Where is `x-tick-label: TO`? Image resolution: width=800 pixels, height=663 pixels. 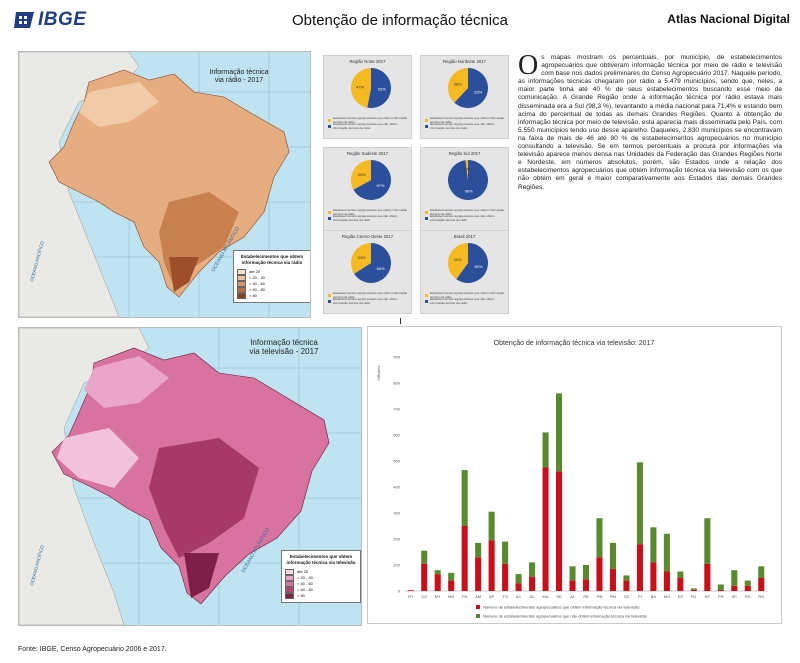
x-tick-label: TO is located at coordinates (504, 596).